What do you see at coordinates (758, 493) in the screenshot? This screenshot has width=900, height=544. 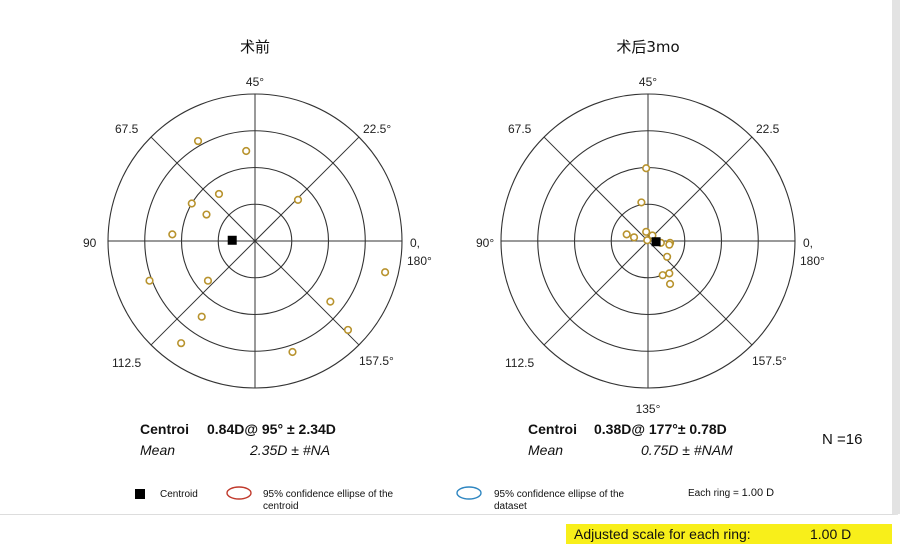 I see `each-ring-value: 1.00 D` at bounding box center [758, 493].